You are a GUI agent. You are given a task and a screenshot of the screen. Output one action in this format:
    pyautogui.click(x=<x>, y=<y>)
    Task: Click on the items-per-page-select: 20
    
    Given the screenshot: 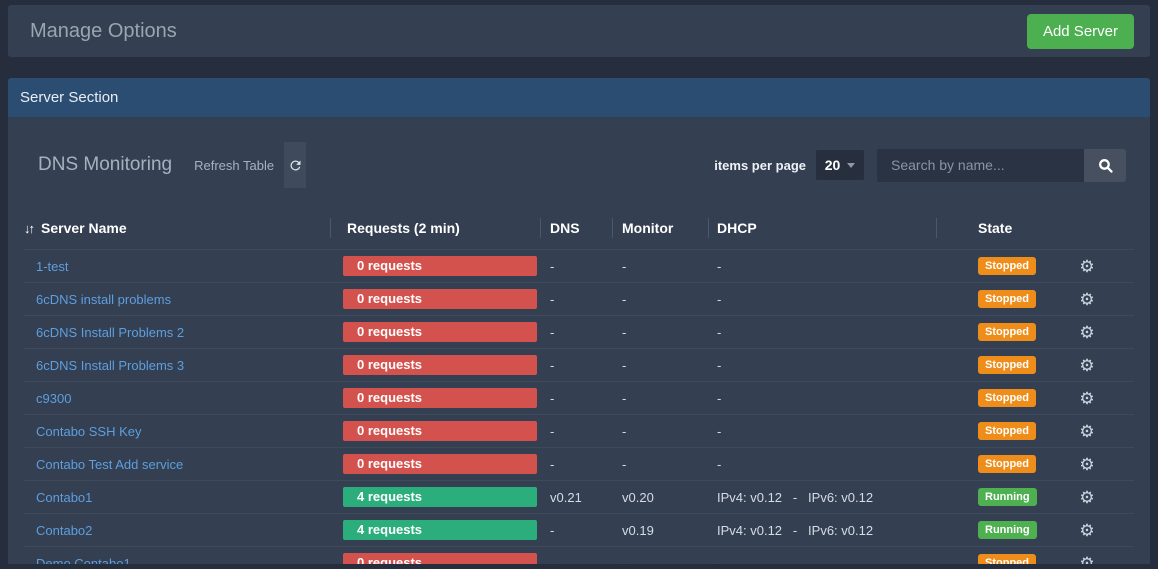 What is the action you would take?
    pyautogui.click(x=840, y=165)
    